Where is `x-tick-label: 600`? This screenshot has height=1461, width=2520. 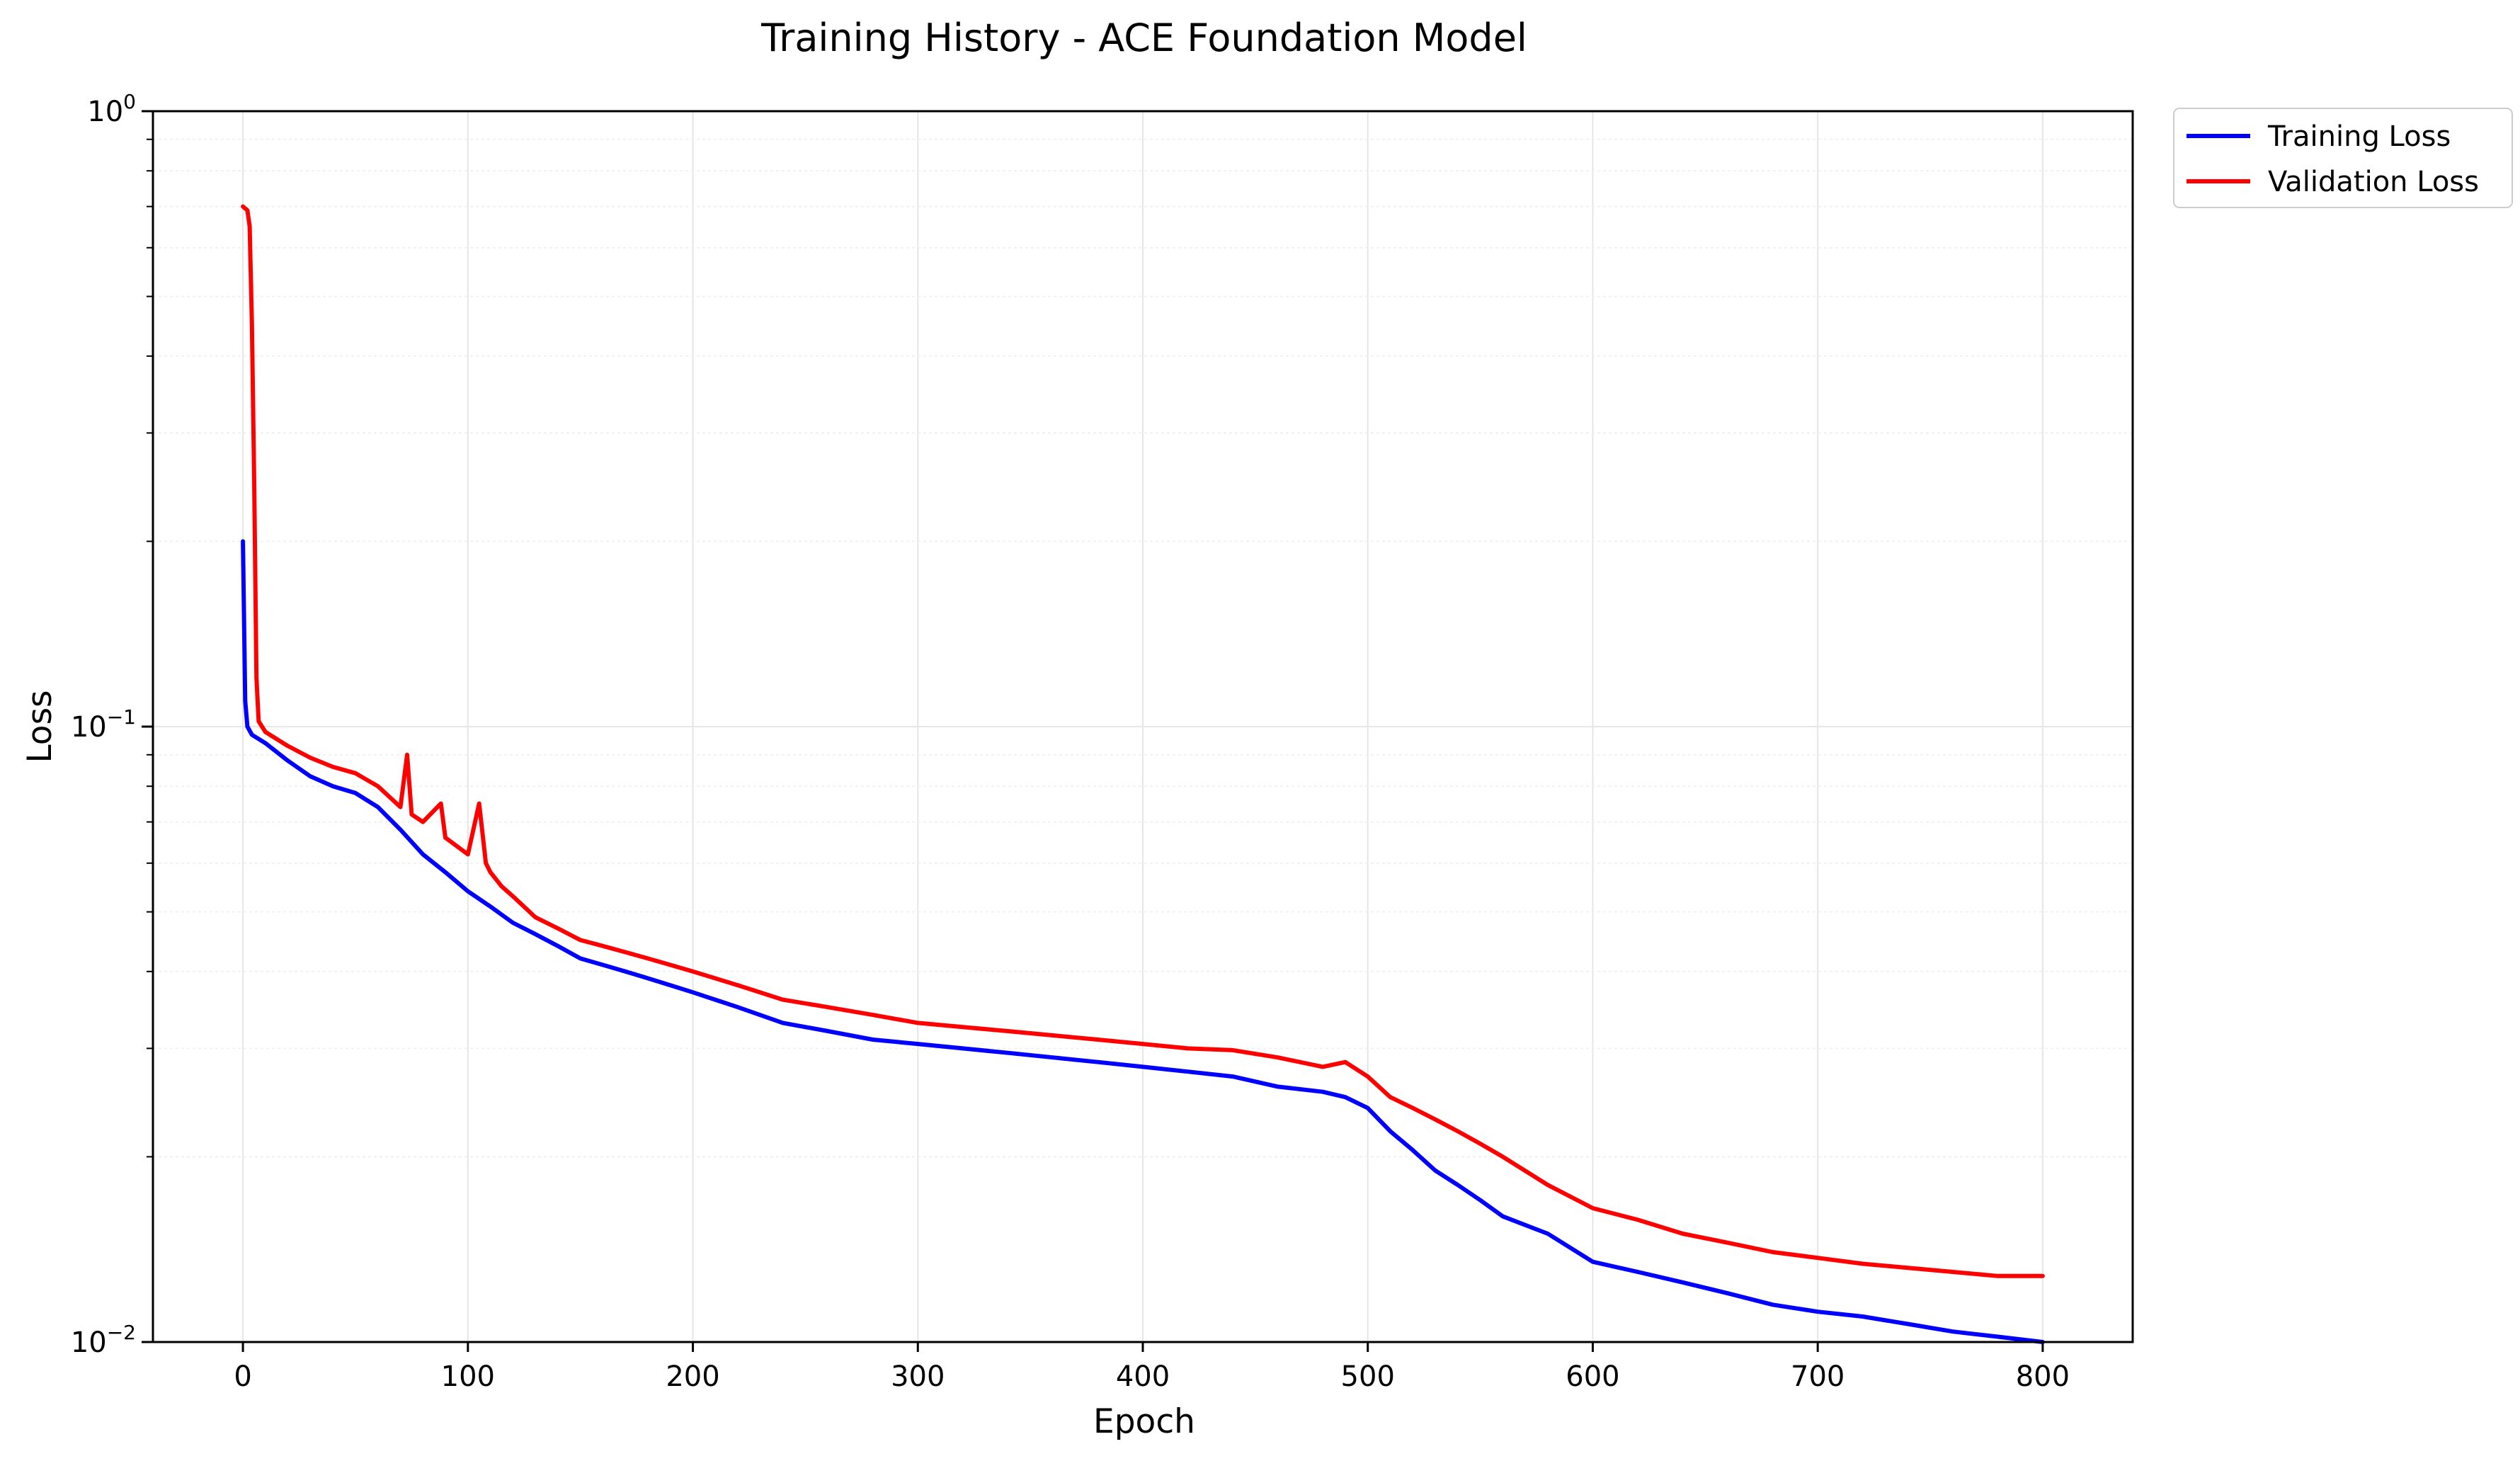 x-tick-label: 600 is located at coordinates (1592, 1376).